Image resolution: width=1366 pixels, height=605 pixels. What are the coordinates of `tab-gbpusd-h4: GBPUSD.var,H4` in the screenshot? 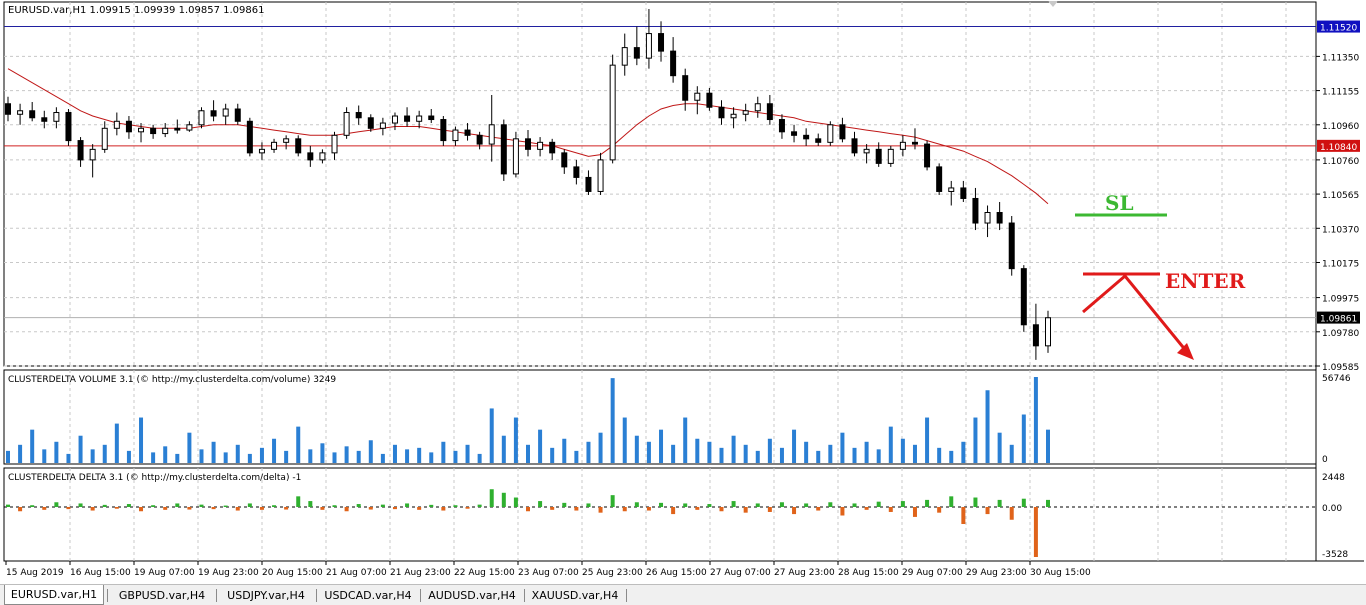 It's located at (162, 595).